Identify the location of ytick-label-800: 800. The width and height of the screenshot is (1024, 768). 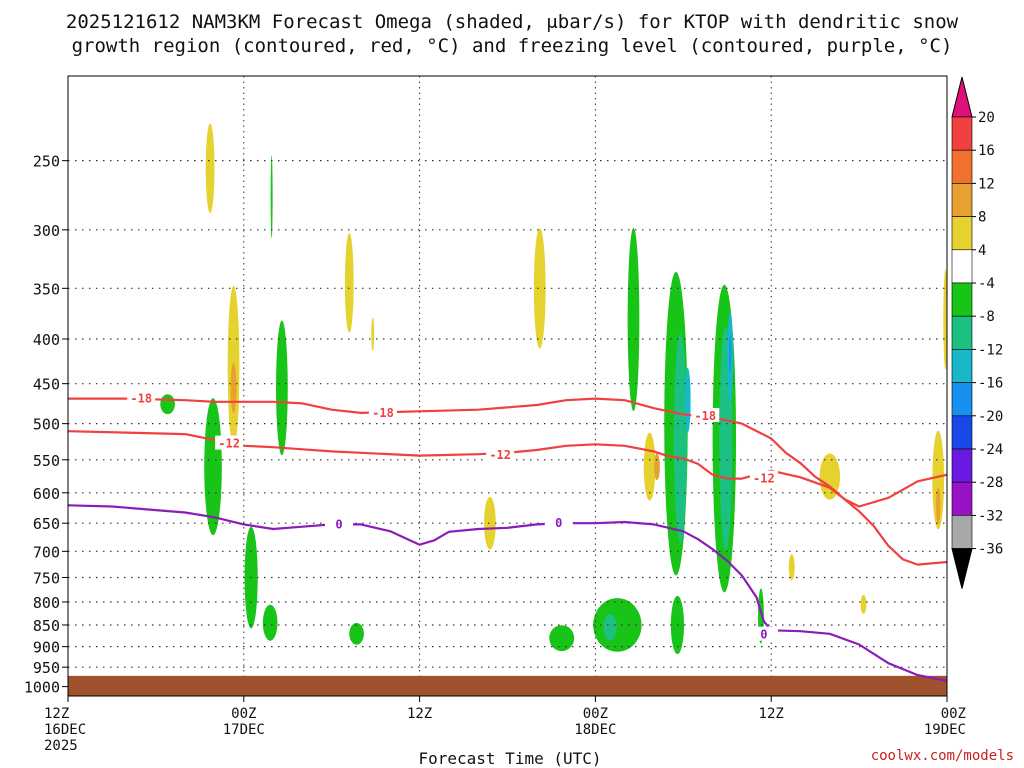
(46, 603).